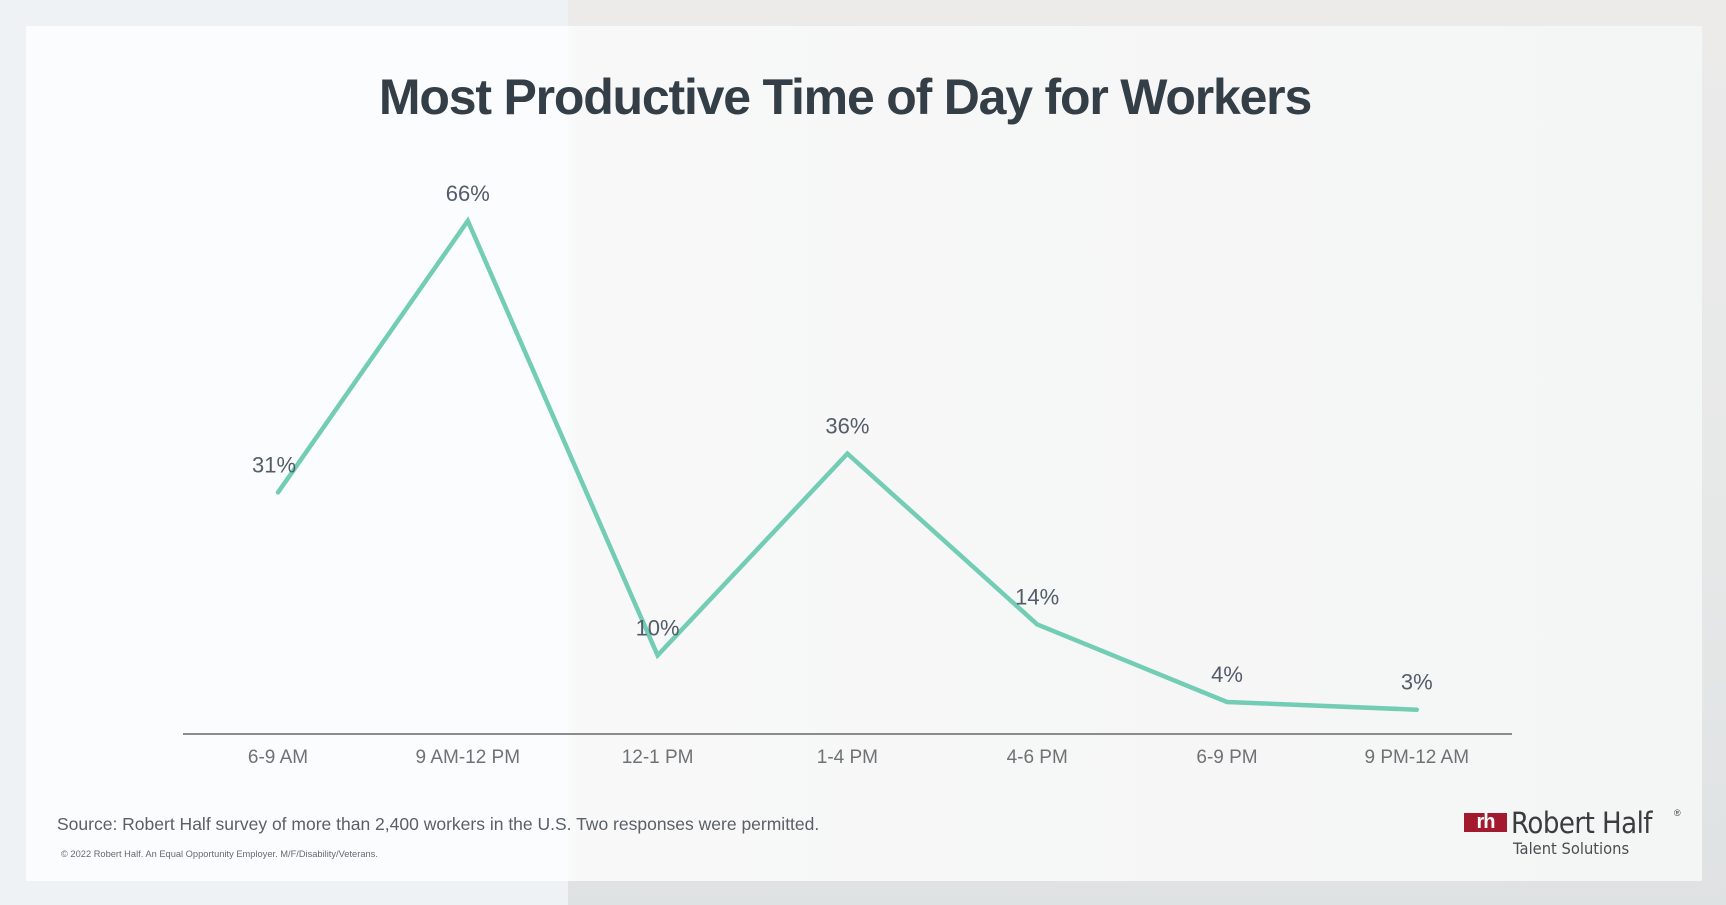 The height and width of the screenshot is (905, 1726). I want to click on x-axis-tick-label: 6-9 AM, so click(278, 757).